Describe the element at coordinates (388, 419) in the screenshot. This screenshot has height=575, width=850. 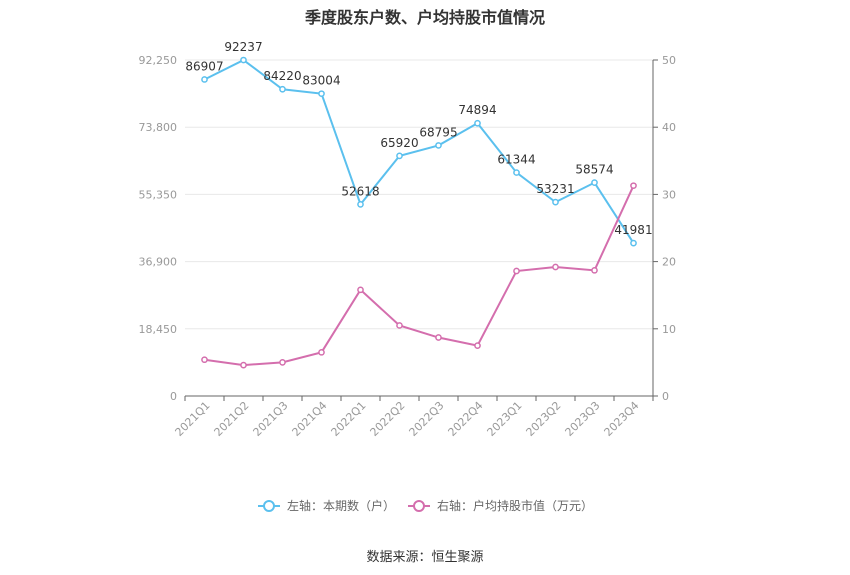
I see `x-axis-label: 2022Q2` at that location.